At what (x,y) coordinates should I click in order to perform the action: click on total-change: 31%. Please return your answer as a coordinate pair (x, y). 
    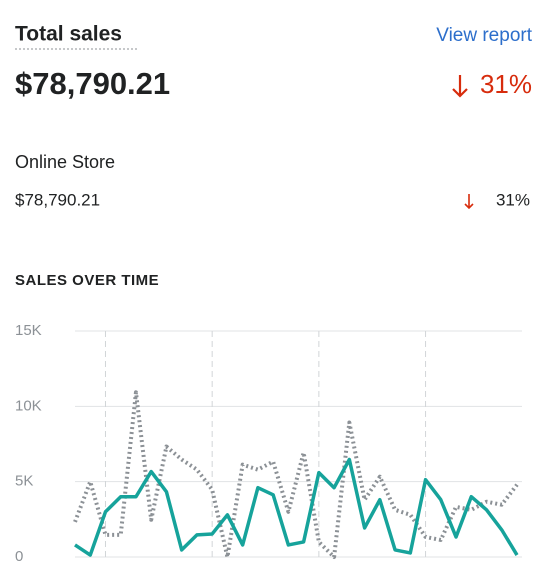
    Looking at the image, I should click on (506, 84).